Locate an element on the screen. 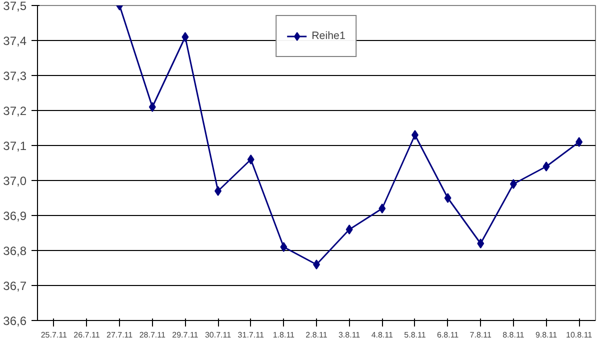 This screenshot has width=604, height=348. y-tick-label: 36,6 is located at coordinates (15, 321).